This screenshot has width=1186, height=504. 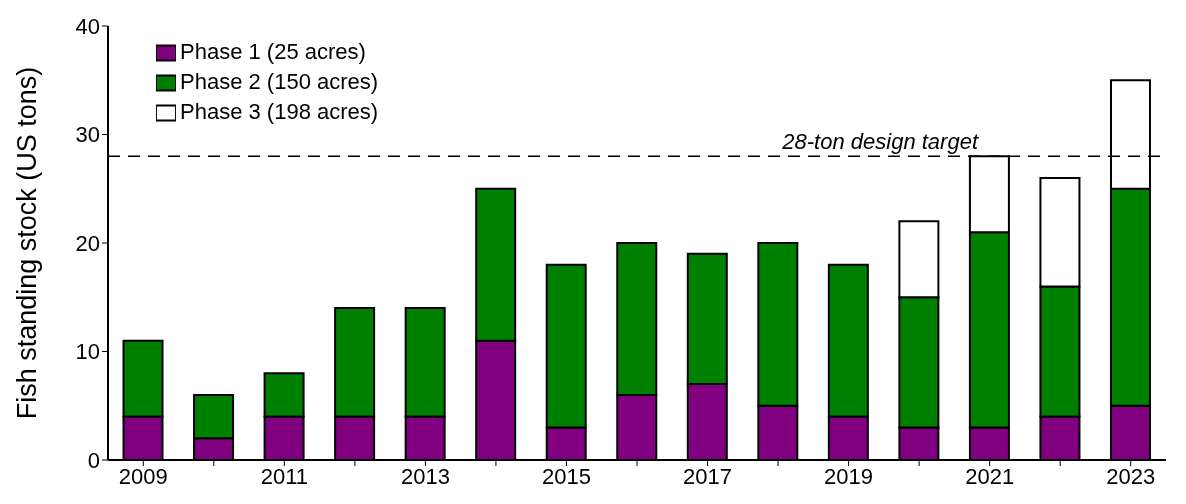 What do you see at coordinates (87, 135) in the screenshot?
I see `y-tick-label: 30` at bounding box center [87, 135].